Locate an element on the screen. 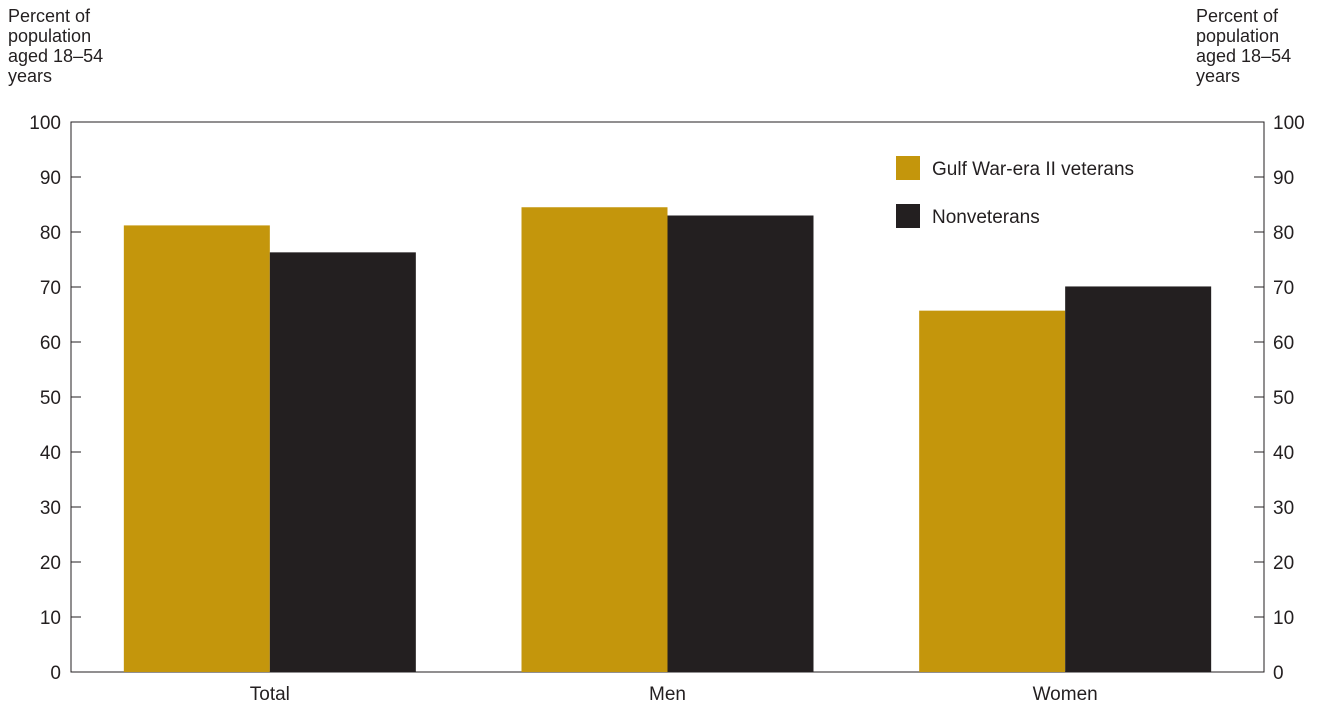  y-tick-label-left: 100 is located at coordinates (45, 123).